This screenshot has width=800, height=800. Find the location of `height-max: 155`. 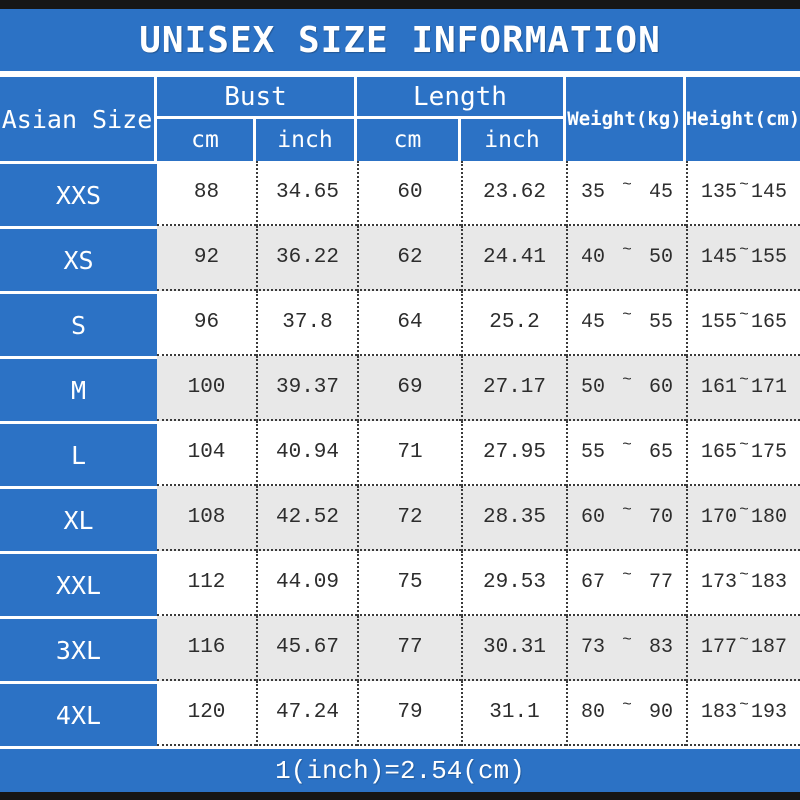

height-max: 155 is located at coordinates (768, 257).